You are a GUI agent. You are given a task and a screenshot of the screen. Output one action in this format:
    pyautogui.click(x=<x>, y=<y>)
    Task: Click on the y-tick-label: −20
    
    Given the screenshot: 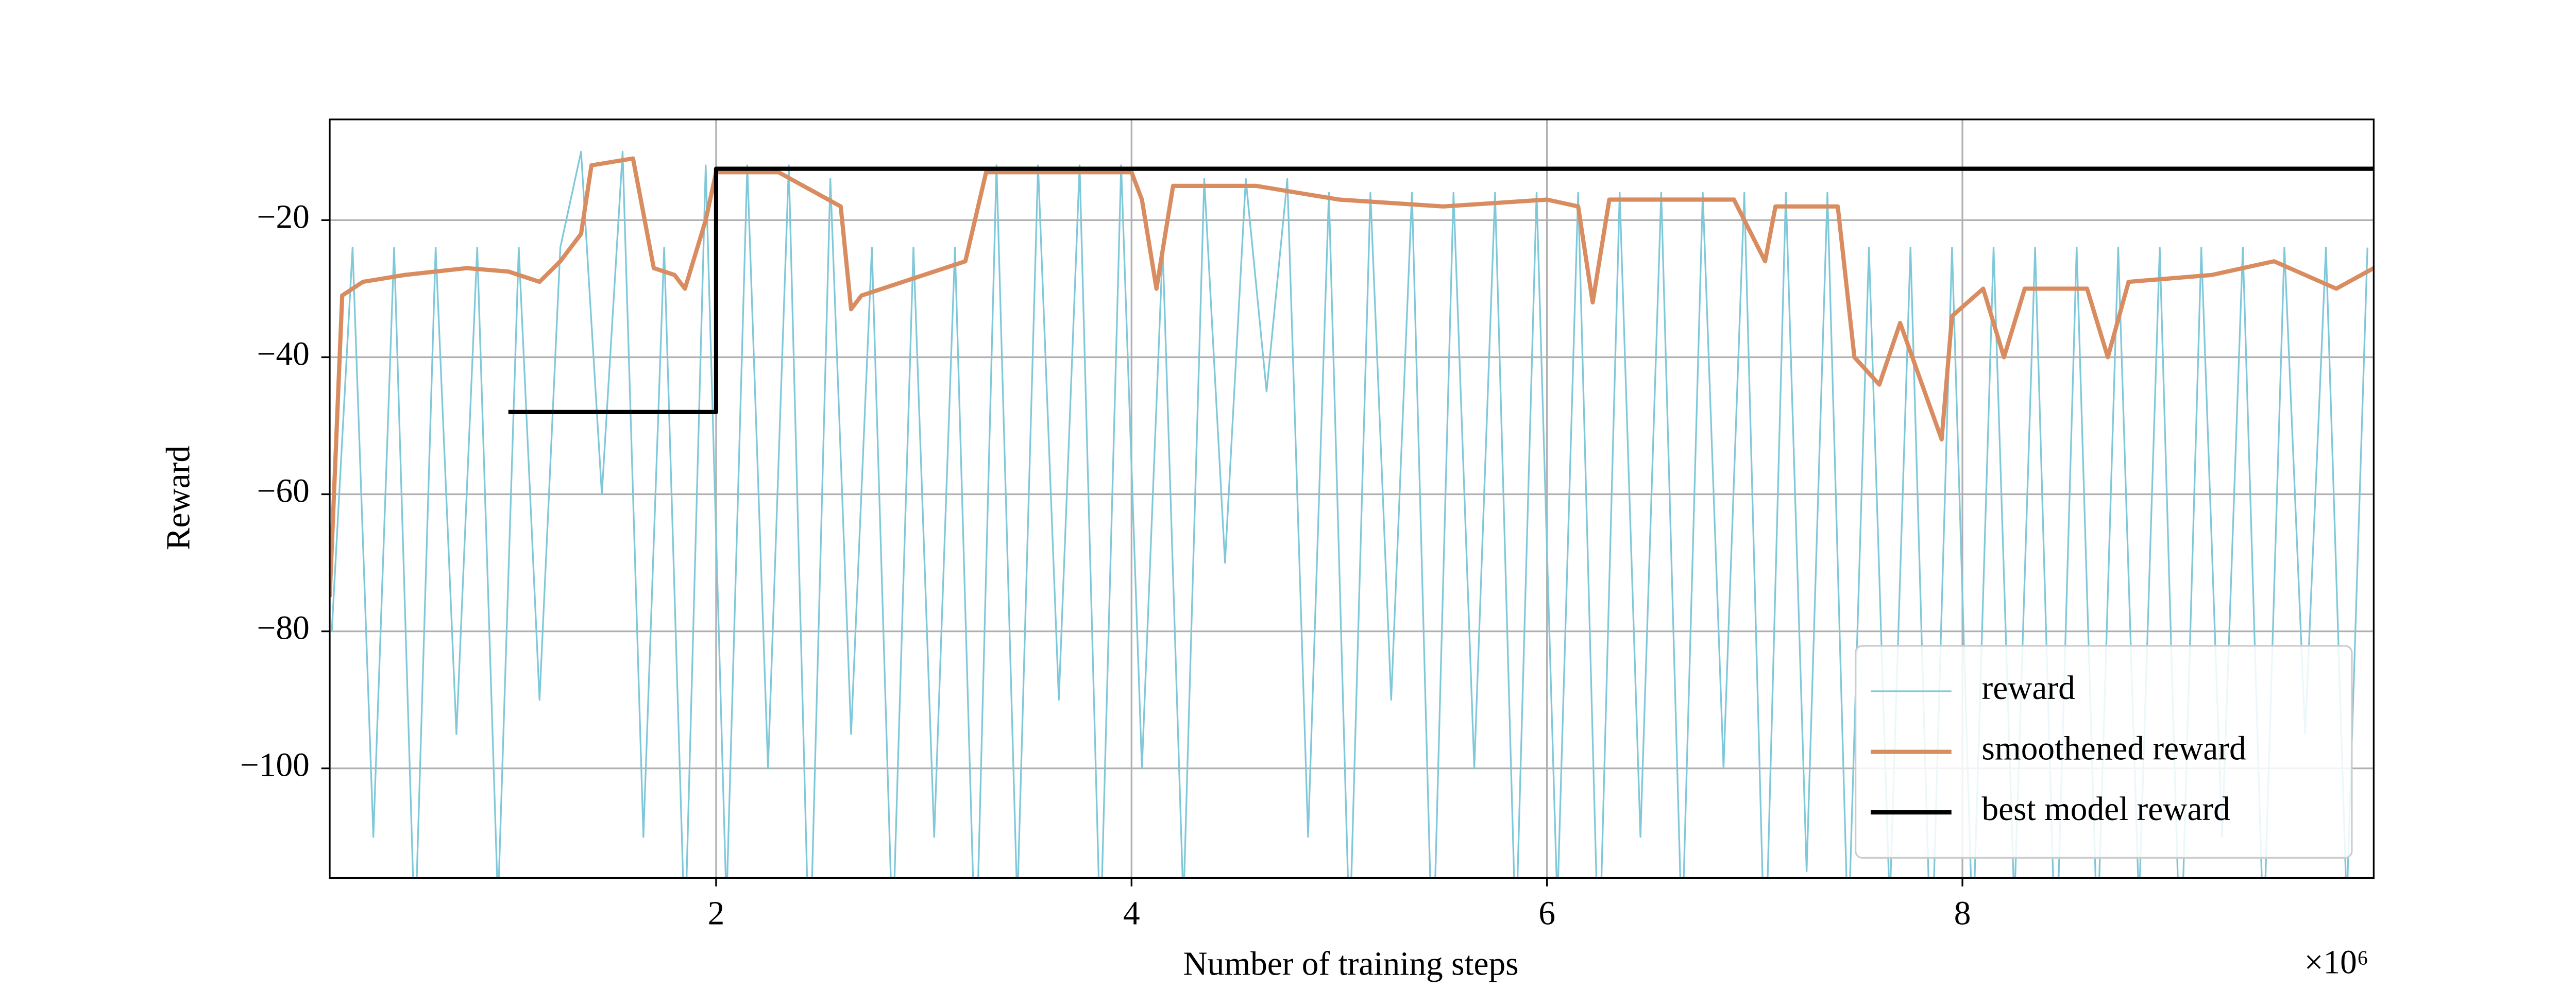 What is the action you would take?
    pyautogui.click(x=283, y=216)
    